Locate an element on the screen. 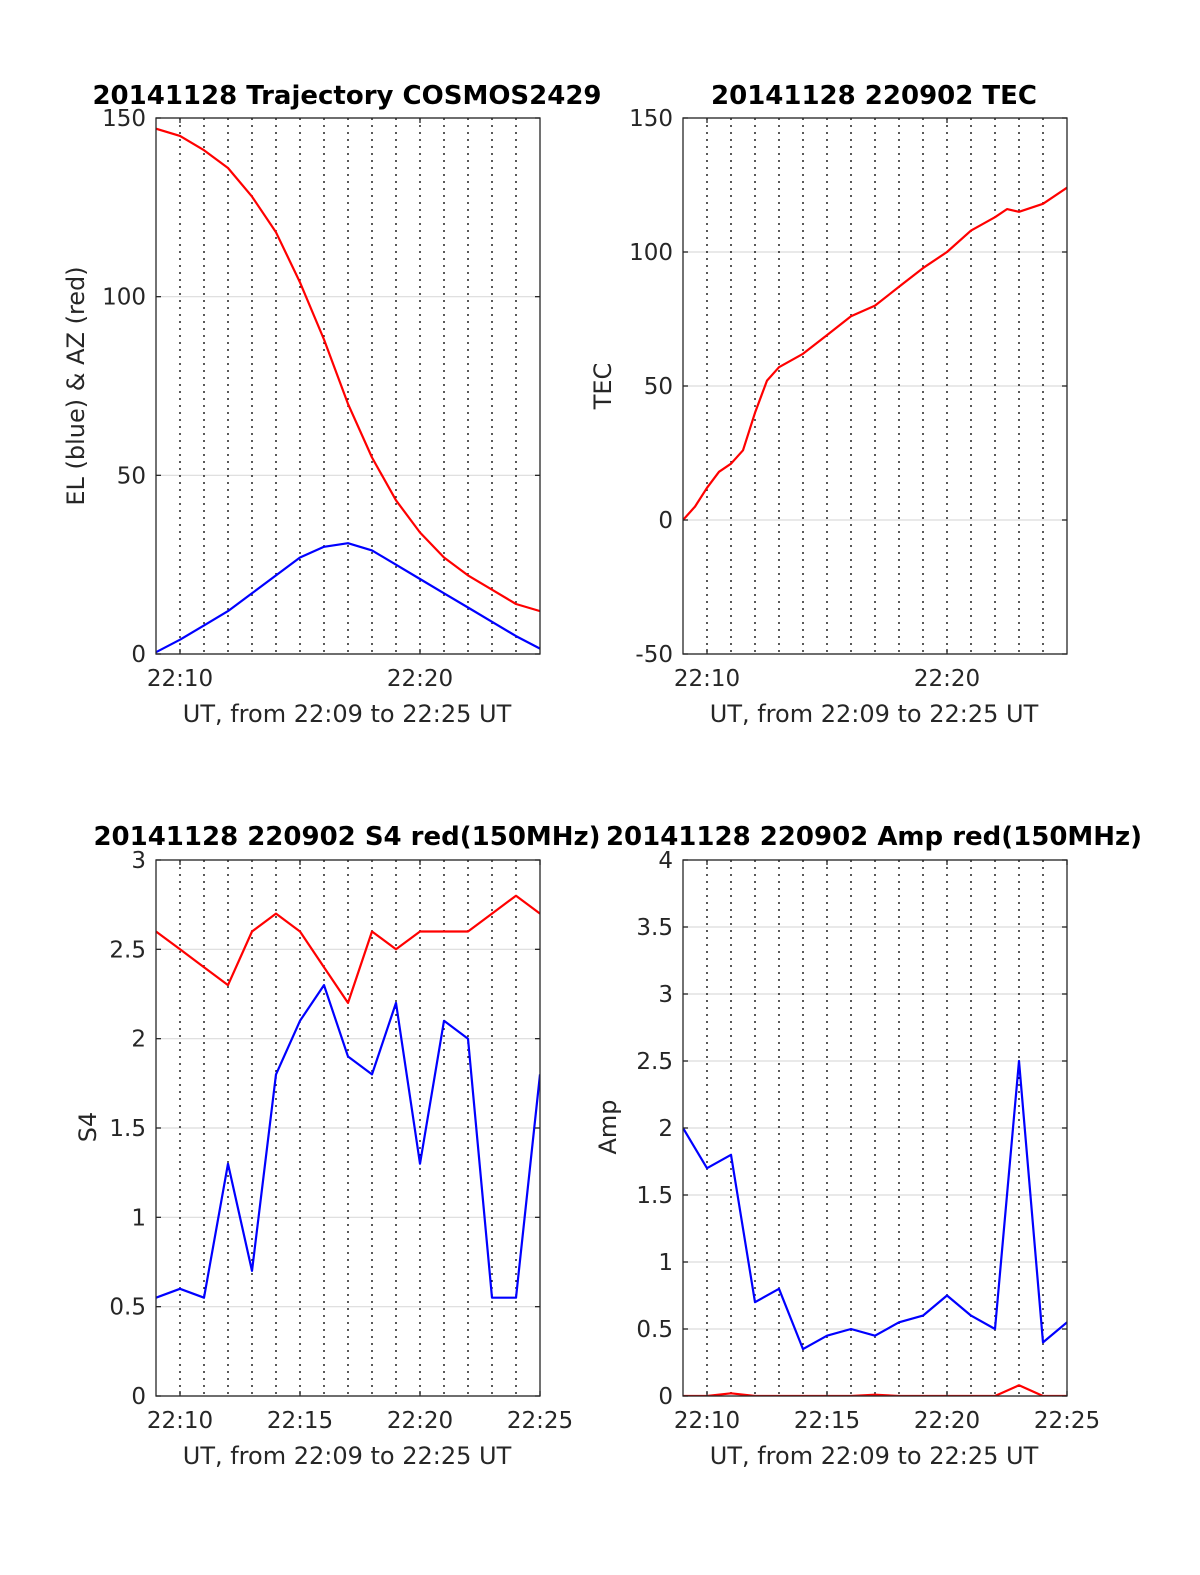 The image size is (1200, 1575). plot-layer: -50 0 50 100 150 22:10 22:20 is located at coordinates (848, 399).